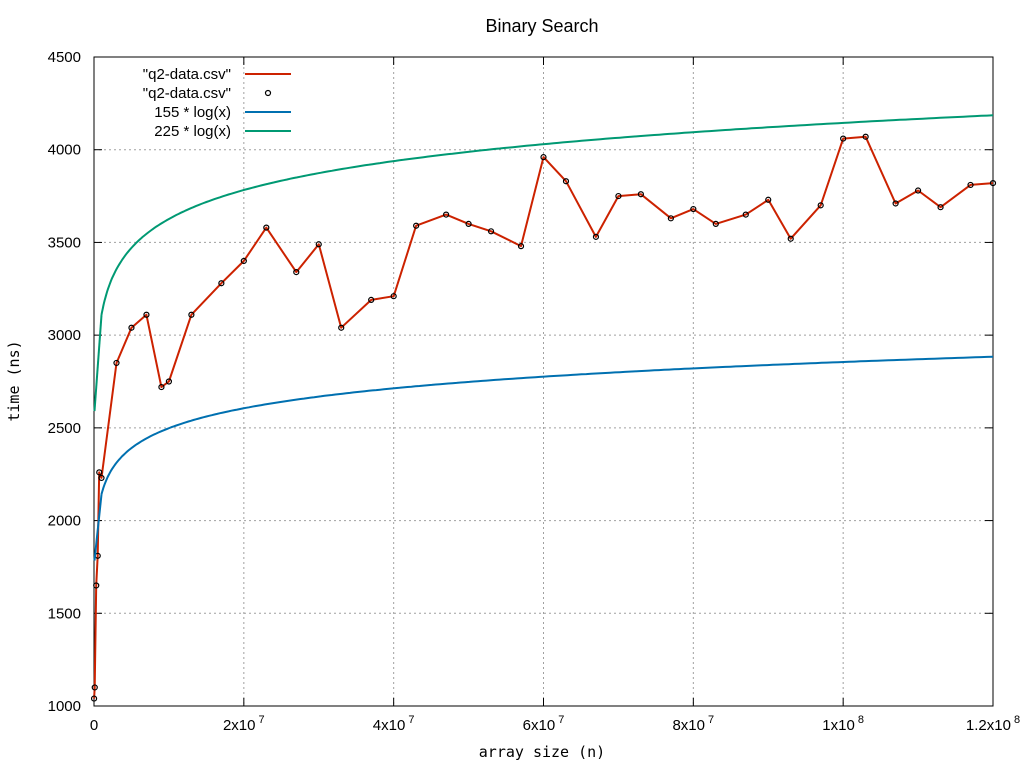 The image size is (1024, 768). What do you see at coordinates (541, 26) in the screenshot?
I see `chart-title: Binary Search` at bounding box center [541, 26].